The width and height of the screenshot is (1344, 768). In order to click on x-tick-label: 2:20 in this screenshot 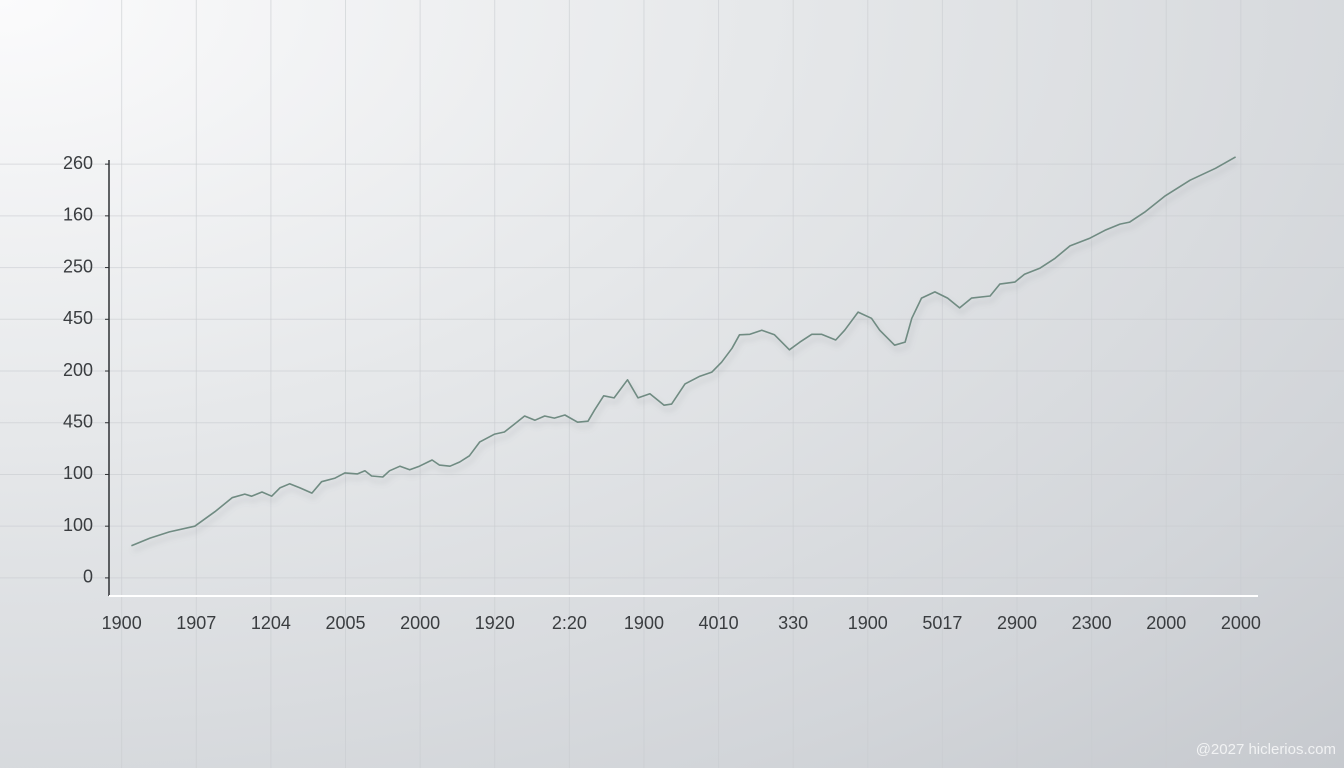, I will do `click(569, 623)`.